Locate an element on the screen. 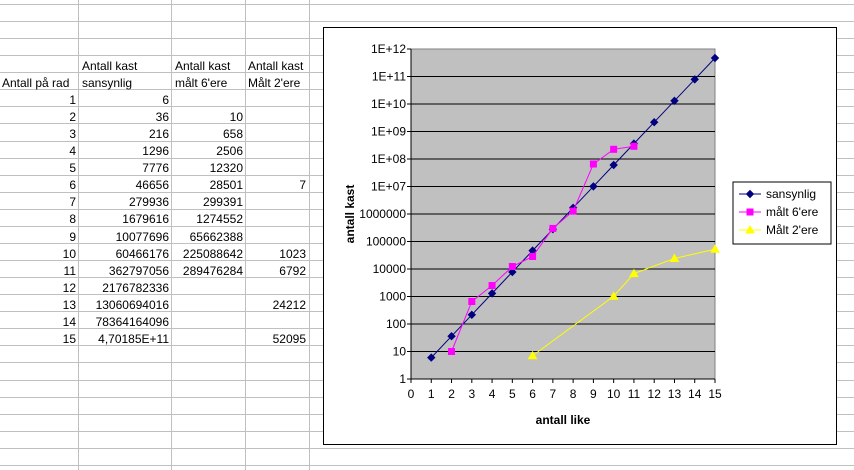  cell-antall-pa-rad: 12 is located at coordinates (69, 287).